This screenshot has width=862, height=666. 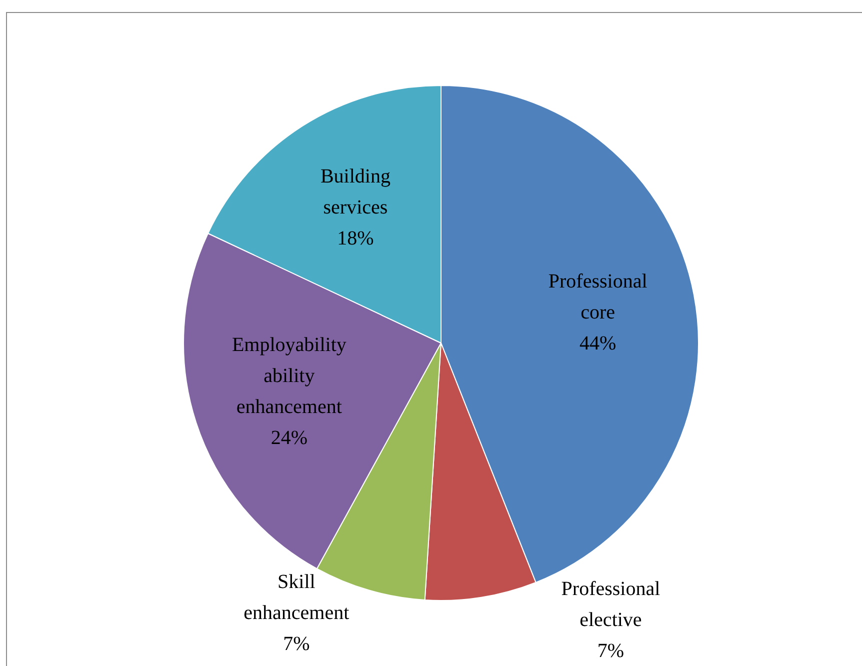 What do you see at coordinates (297, 597) in the screenshot?
I see `slice-label: Skill enhancement` at bounding box center [297, 597].